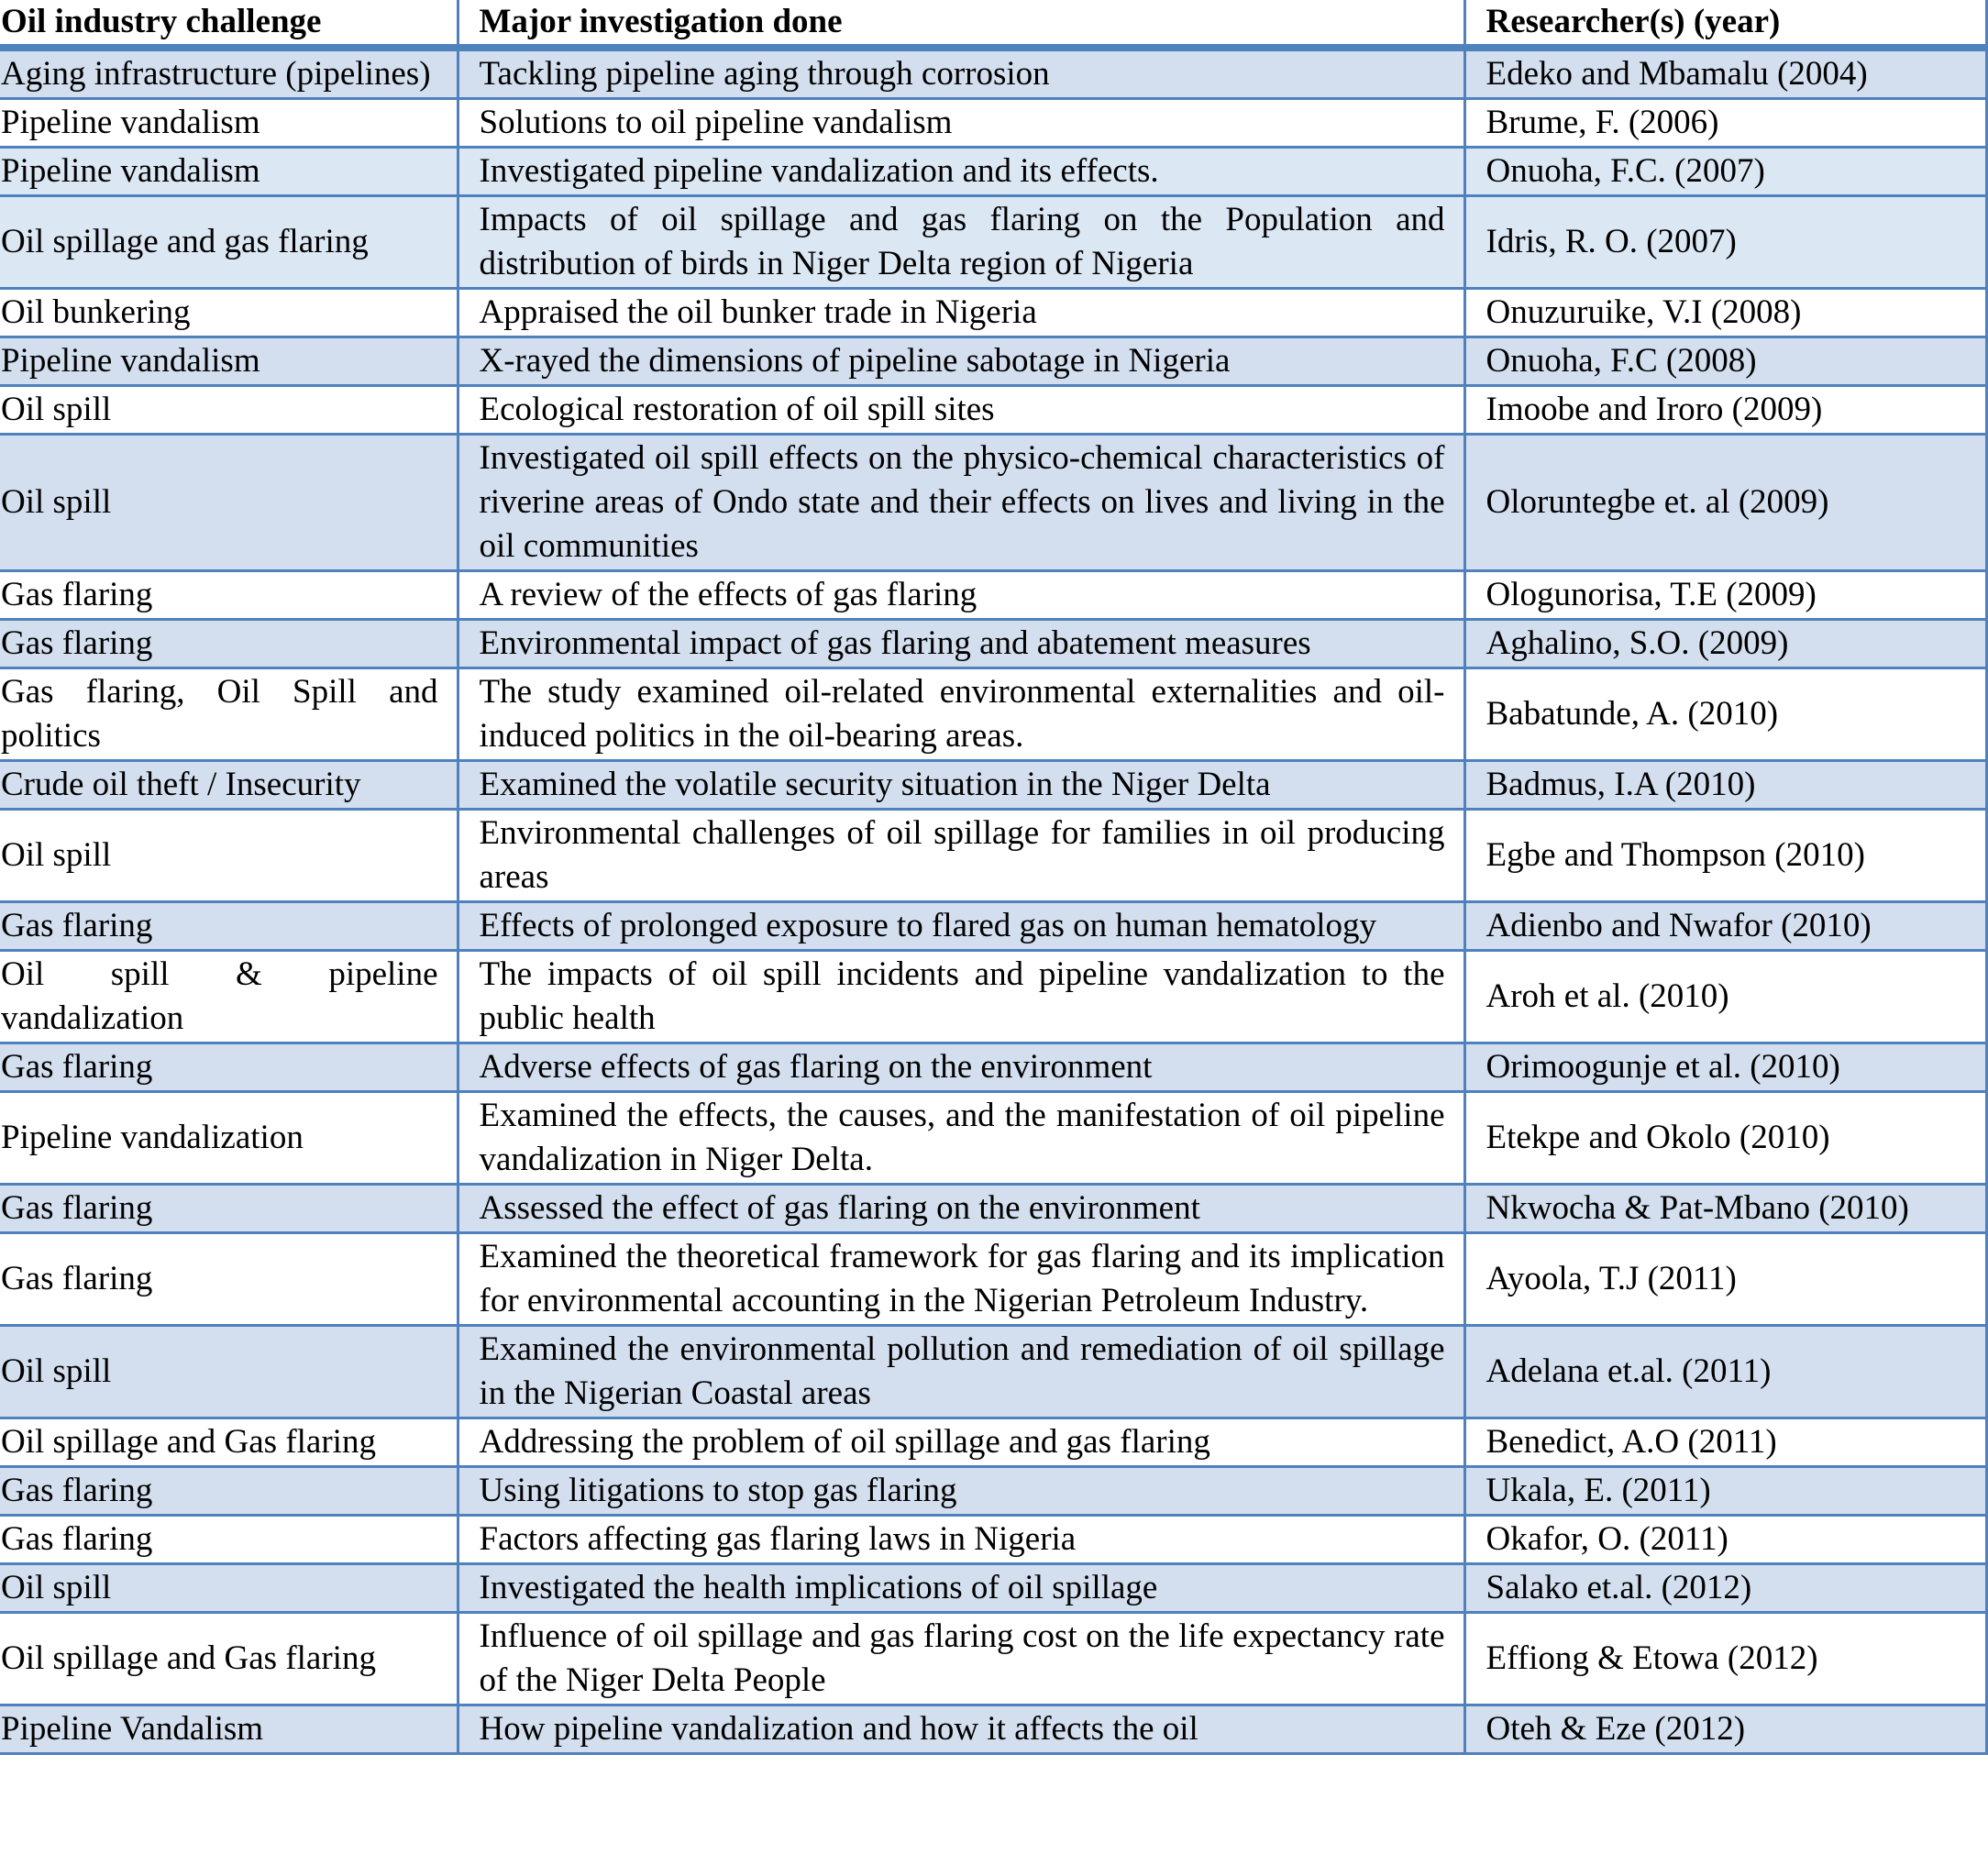 This screenshot has width=1988, height=1876. I want to click on researcher-cell: Babatunde, A. (2010), so click(1725, 714).